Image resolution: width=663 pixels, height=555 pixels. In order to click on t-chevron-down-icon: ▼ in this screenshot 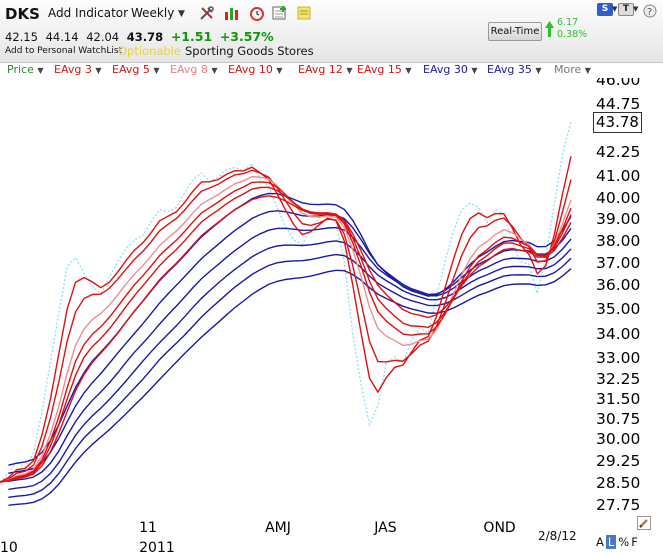, I will do `click(636, 9)`.